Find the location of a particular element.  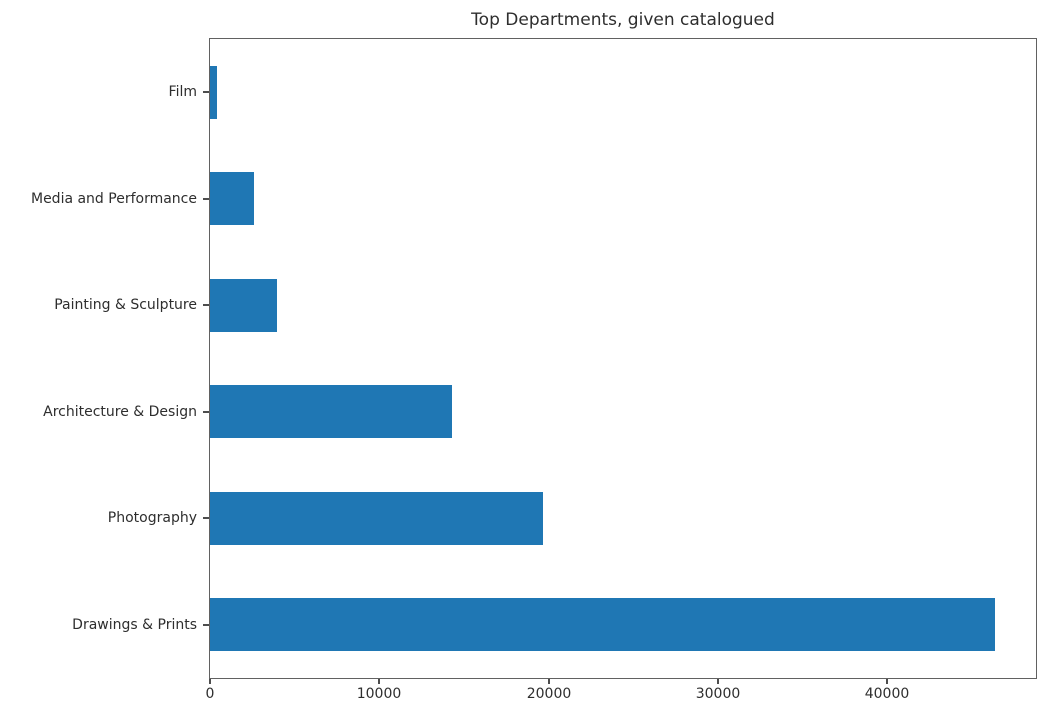

x-tick-label: 20000 is located at coordinates (549, 694).